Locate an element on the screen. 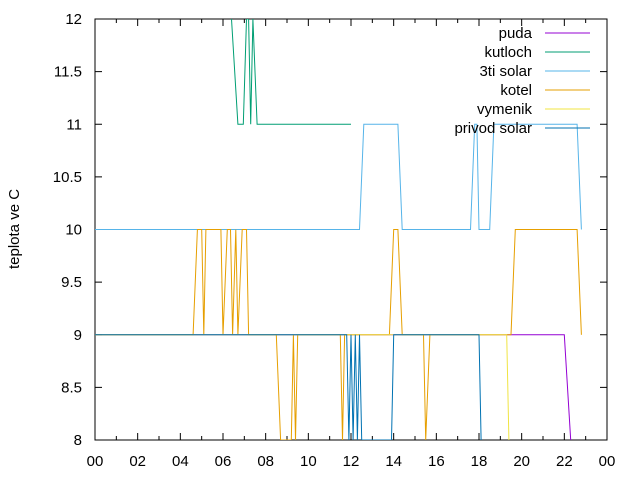 The height and width of the screenshot is (480, 640). x-tick-label: 10 is located at coordinates (308, 461).